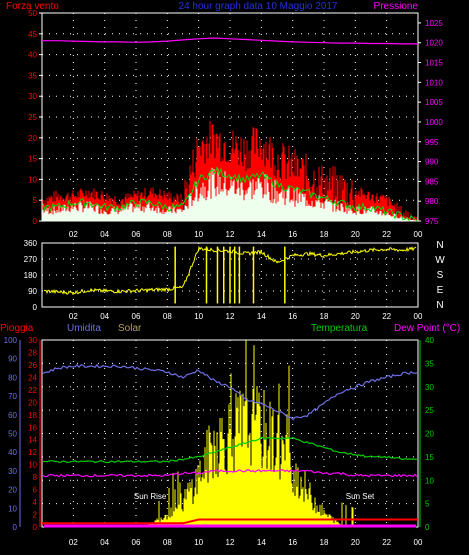 This screenshot has height=555, width=469. I want to click on panel3-x-tick-label: 22, so click(386, 542).